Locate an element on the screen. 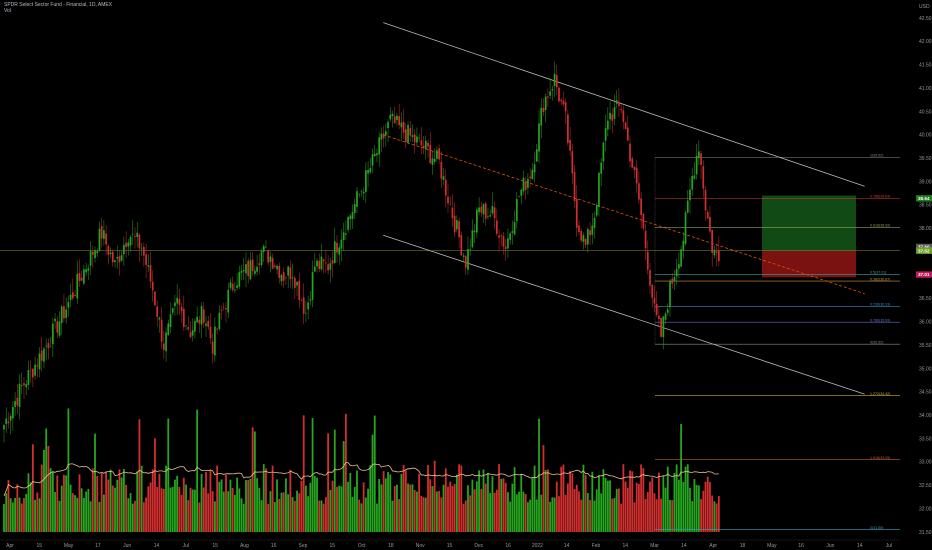 The height and width of the screenshot is (550, 932). stop-zone is located at coordinates (809, 264).